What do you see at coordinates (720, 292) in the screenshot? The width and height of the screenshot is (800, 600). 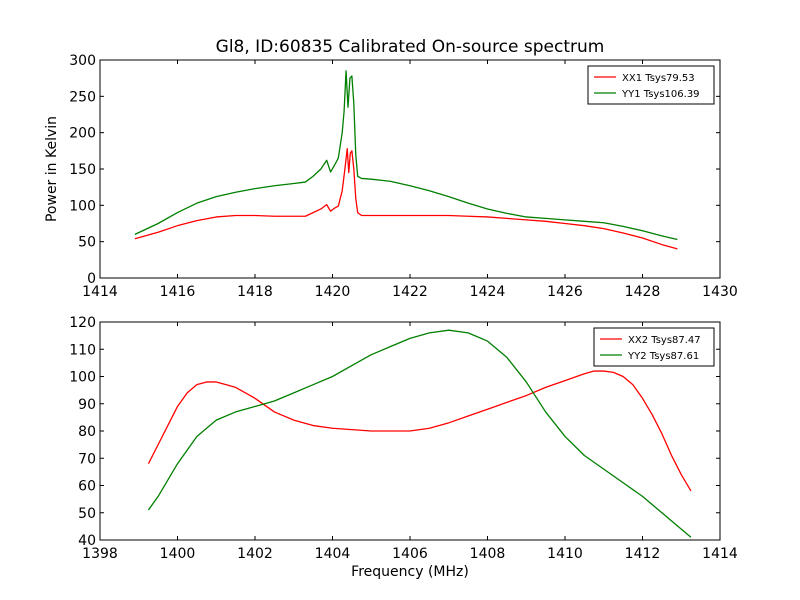 I see `x-tick-label: 1430` at bounding box center [720, 292].